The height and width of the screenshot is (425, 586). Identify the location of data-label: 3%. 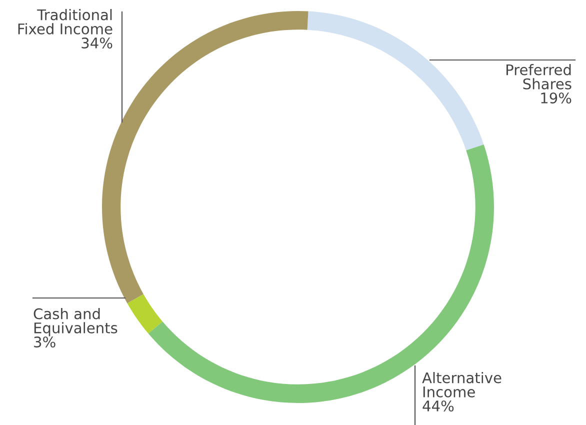
(45, 342).